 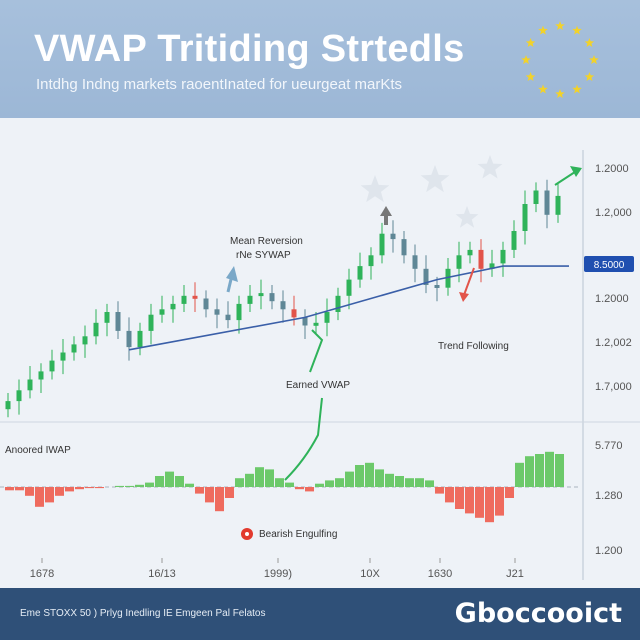 What do you see at coordinates (613, 343) in the screenshot?
I see `y-tick-label: 1.2,002` at bounding box center [613, 343].